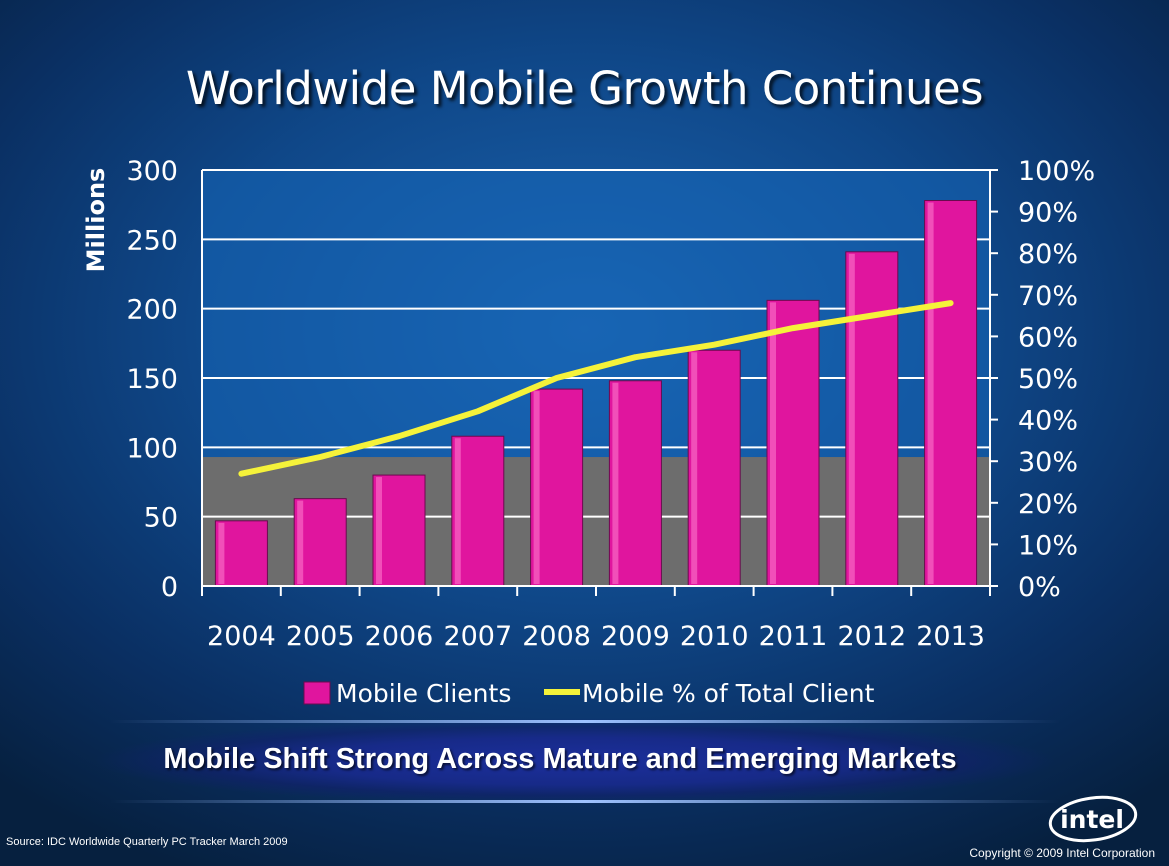 The width and height of the screenshot is (1169, 866). Describe the element at coordinates (1048, 296) in the screenshot. I see `y2-tick-label: 70%` at that location.